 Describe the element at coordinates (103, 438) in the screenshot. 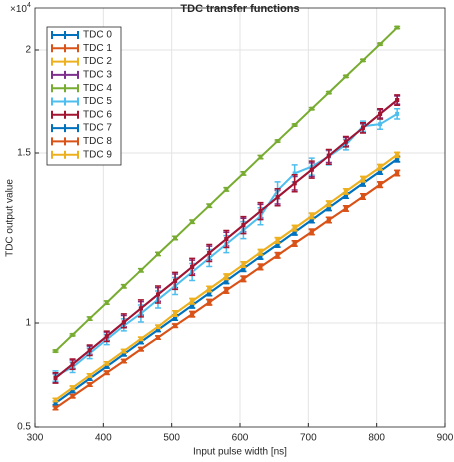

I see `x-tick-label: 400` at that location.